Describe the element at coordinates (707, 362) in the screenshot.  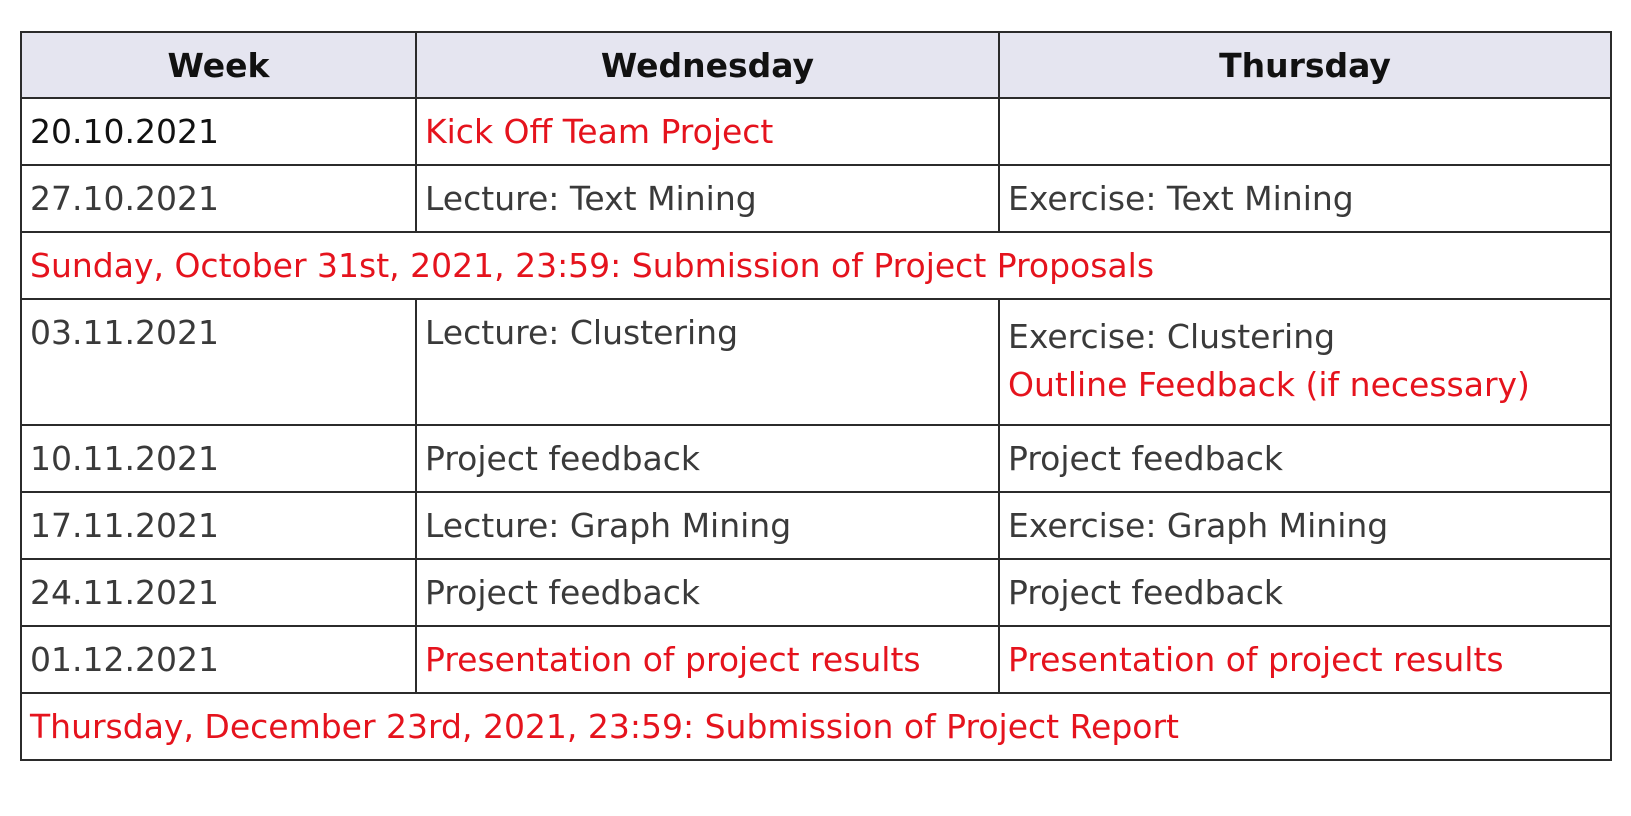
I see `wednesday-cell: Lecture: Clustering` at that location.